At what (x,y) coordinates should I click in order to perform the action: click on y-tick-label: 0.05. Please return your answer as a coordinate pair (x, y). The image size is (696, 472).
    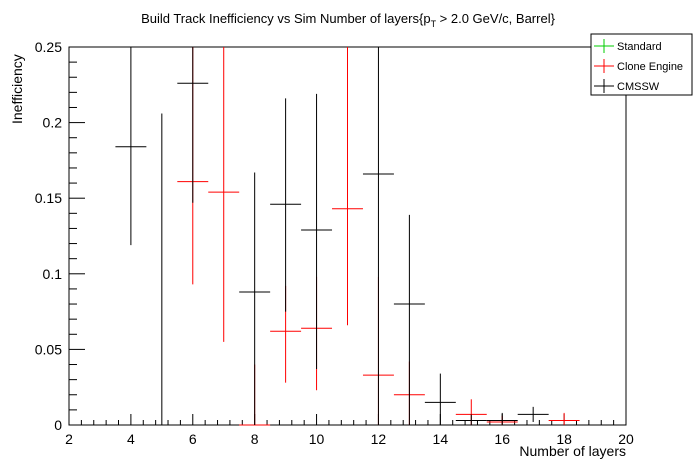
    Looking at the image, I should click on (48, 349).